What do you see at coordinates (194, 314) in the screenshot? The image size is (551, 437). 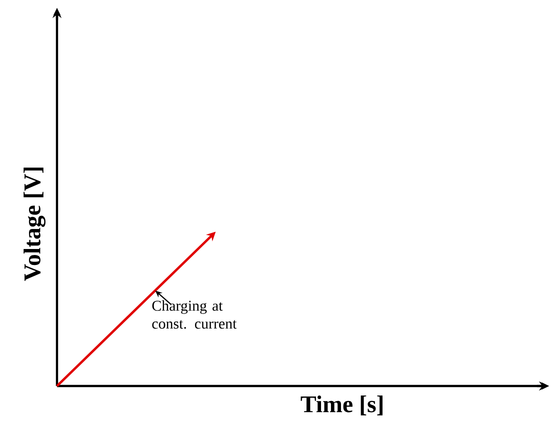 I see `annotation: Charging at const. current` at bounding box center [194, 314].